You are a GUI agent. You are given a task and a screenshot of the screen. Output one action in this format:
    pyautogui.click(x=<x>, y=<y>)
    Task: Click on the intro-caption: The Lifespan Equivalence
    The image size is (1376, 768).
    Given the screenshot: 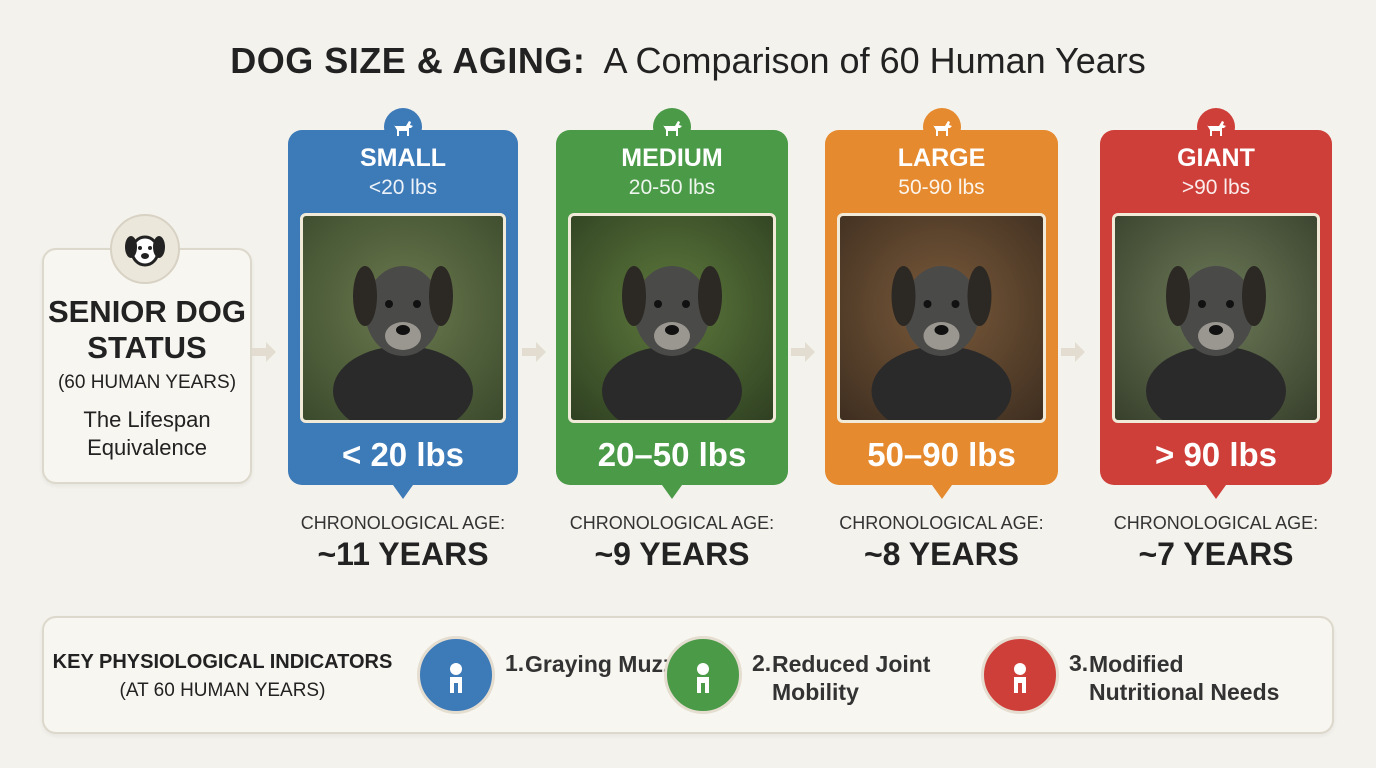 What is the action you would take?
    pyautogui.click(x=147, y=433)
    